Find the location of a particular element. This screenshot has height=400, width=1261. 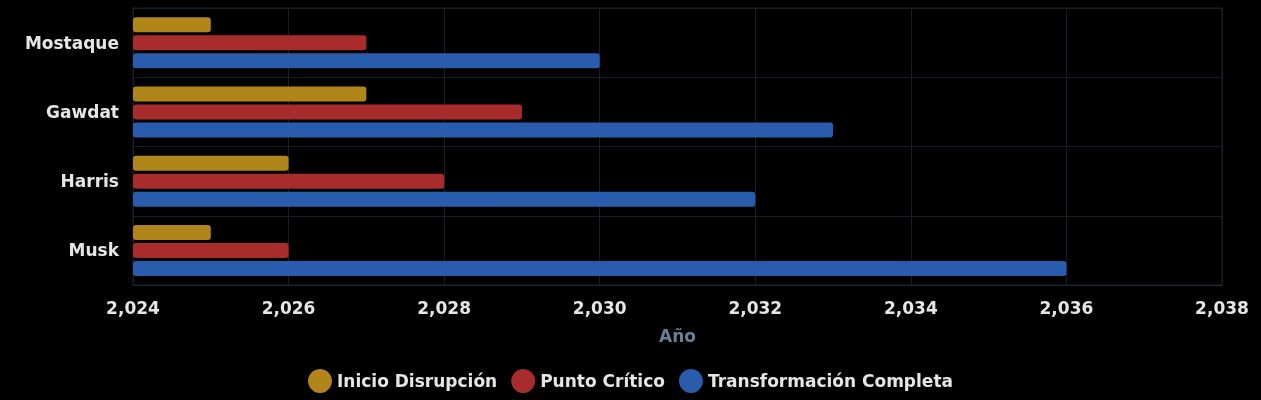

legend-label: Inicio Disrupción is located at coordinates (417, 381).